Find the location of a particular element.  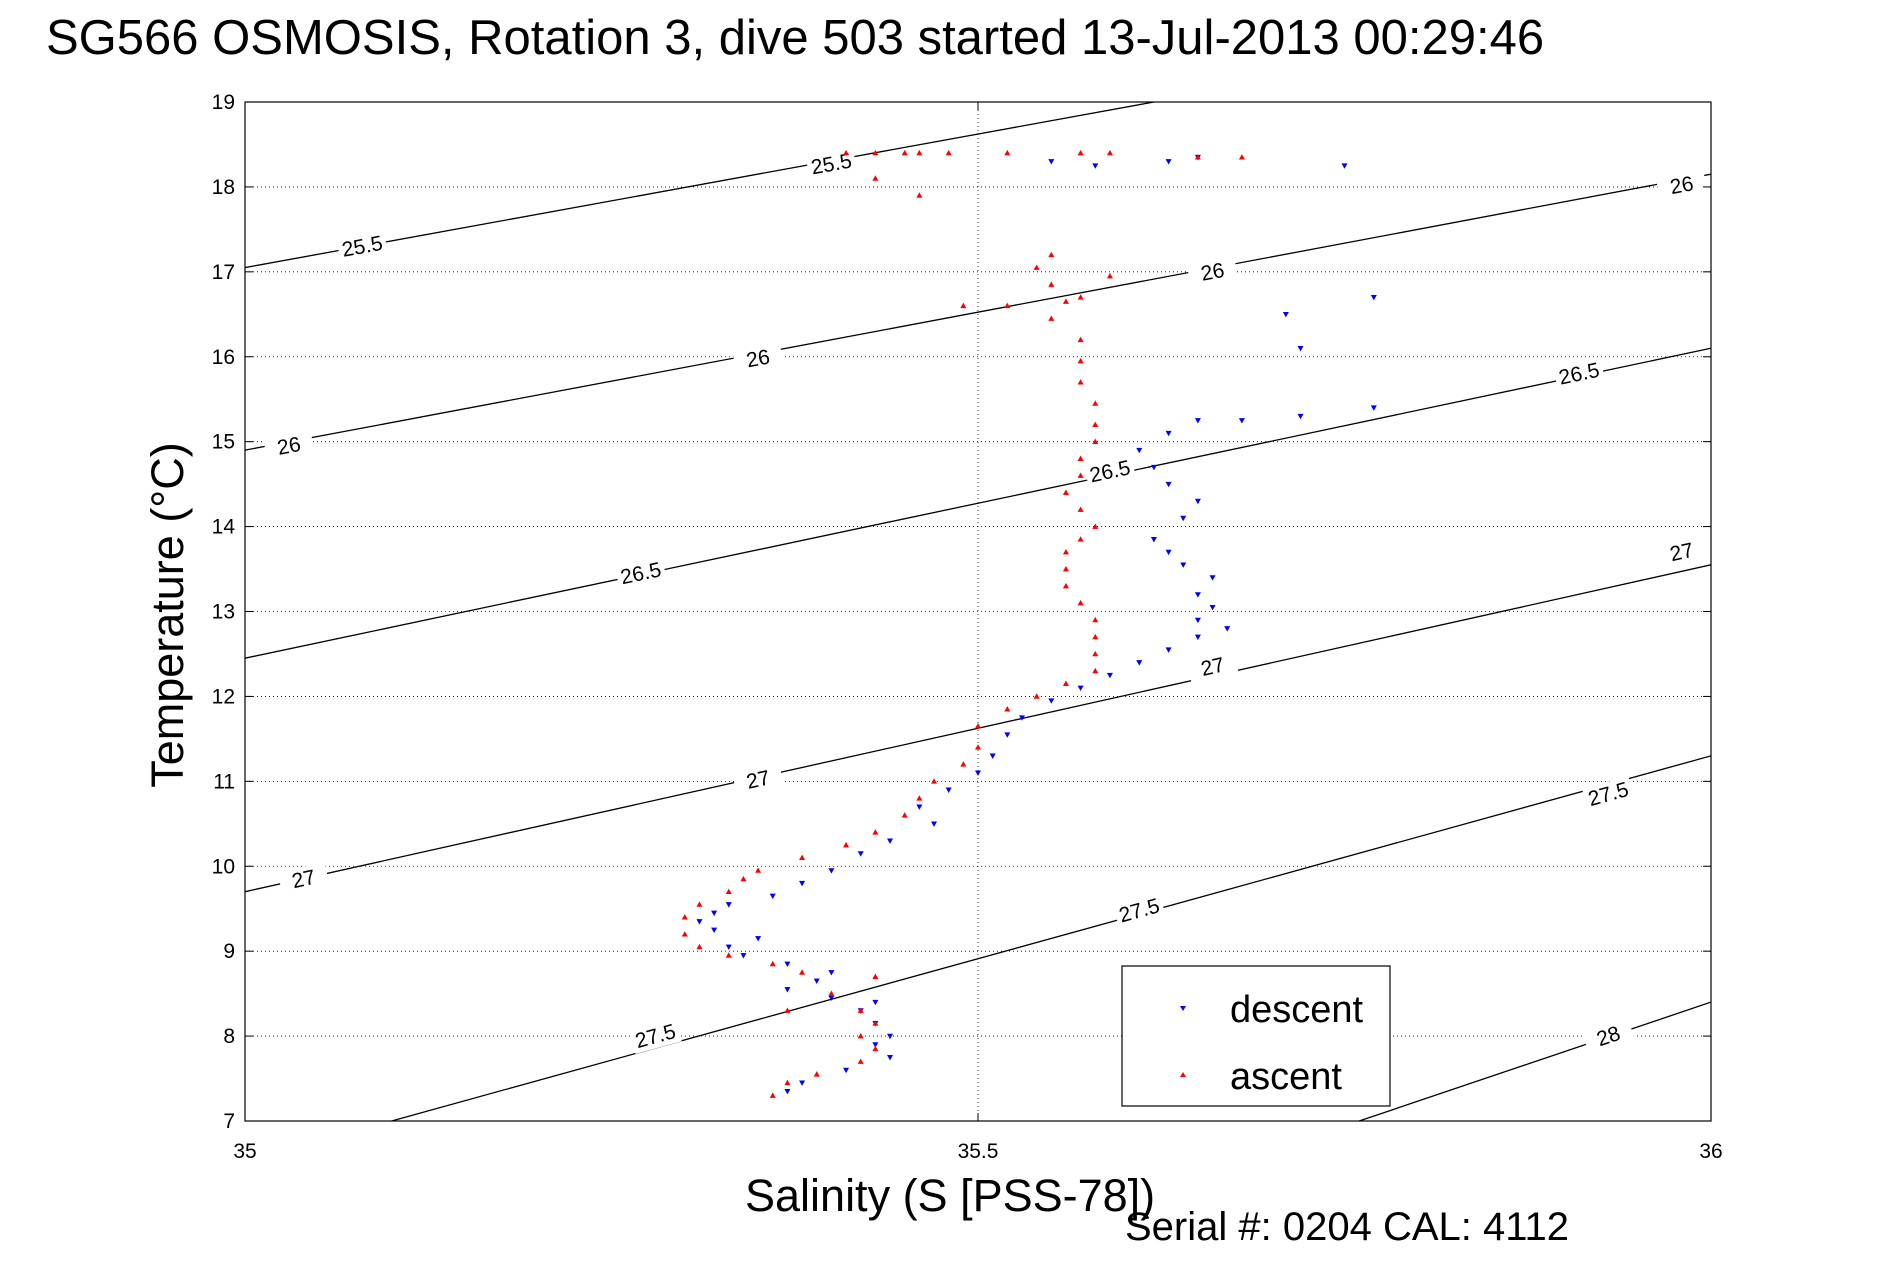

serial-cal-footer: Serial #: 0204 CAL: 4112 is located at coordinates (1347, 1227).